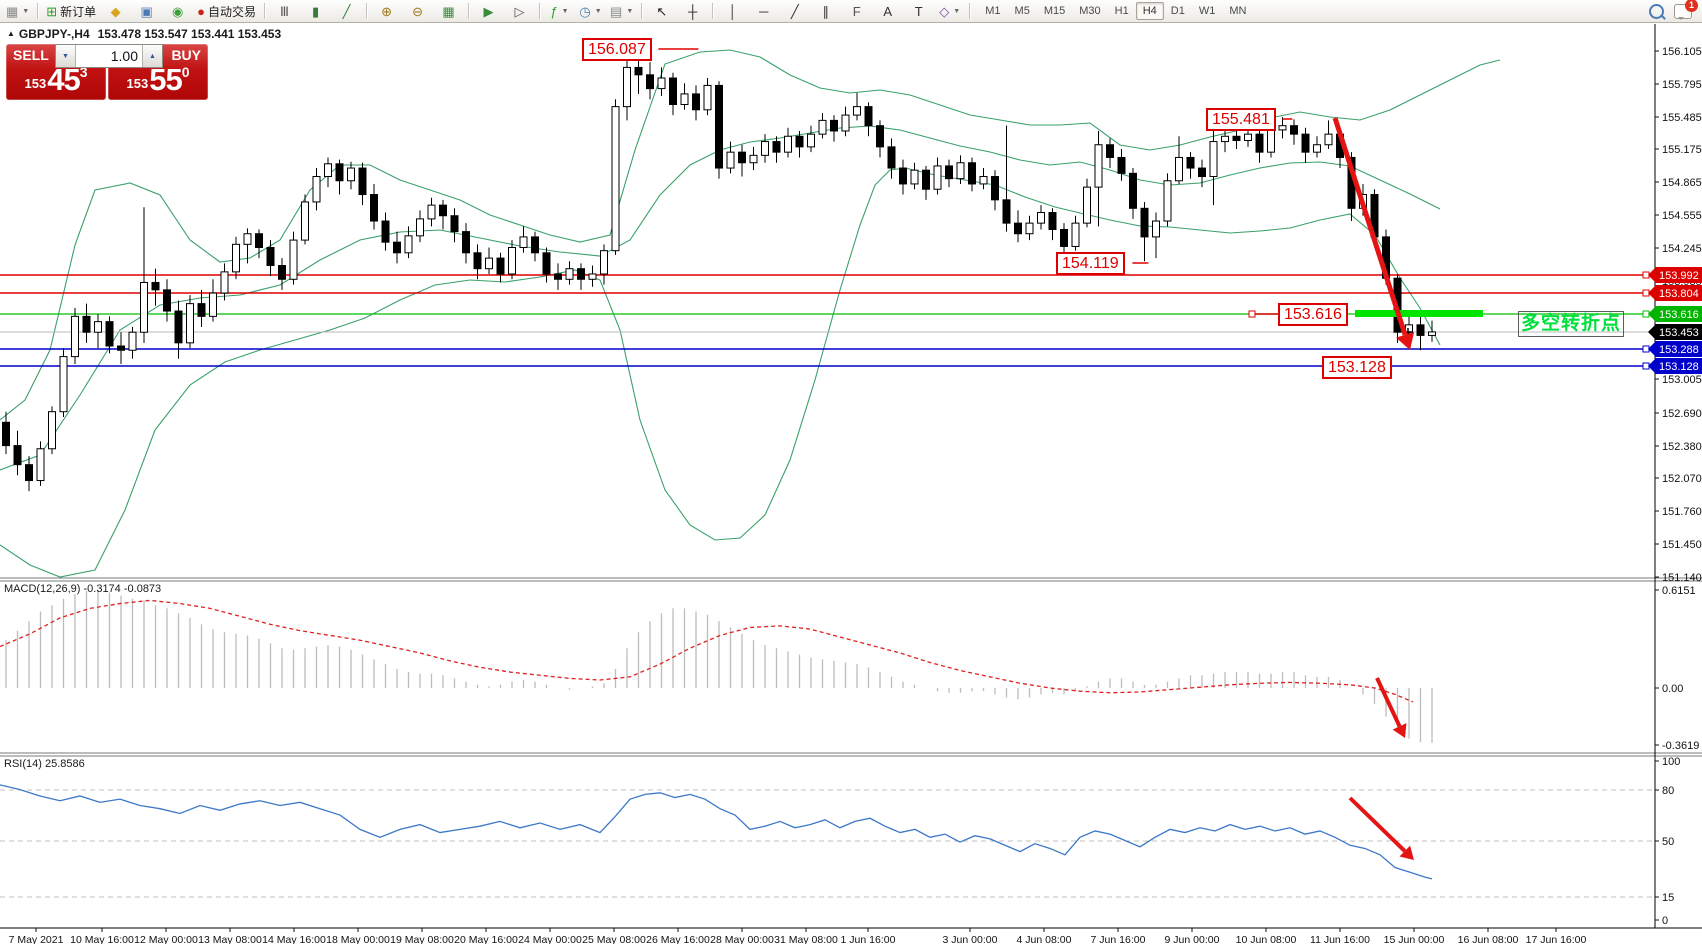 Image resolution: width=1702 pixels, height=944 pixels. What do you see at coordinates (284, 11) in the screenshot?
I see `bar-chart-button: Ⅲ` at bounding box center [284, 11].